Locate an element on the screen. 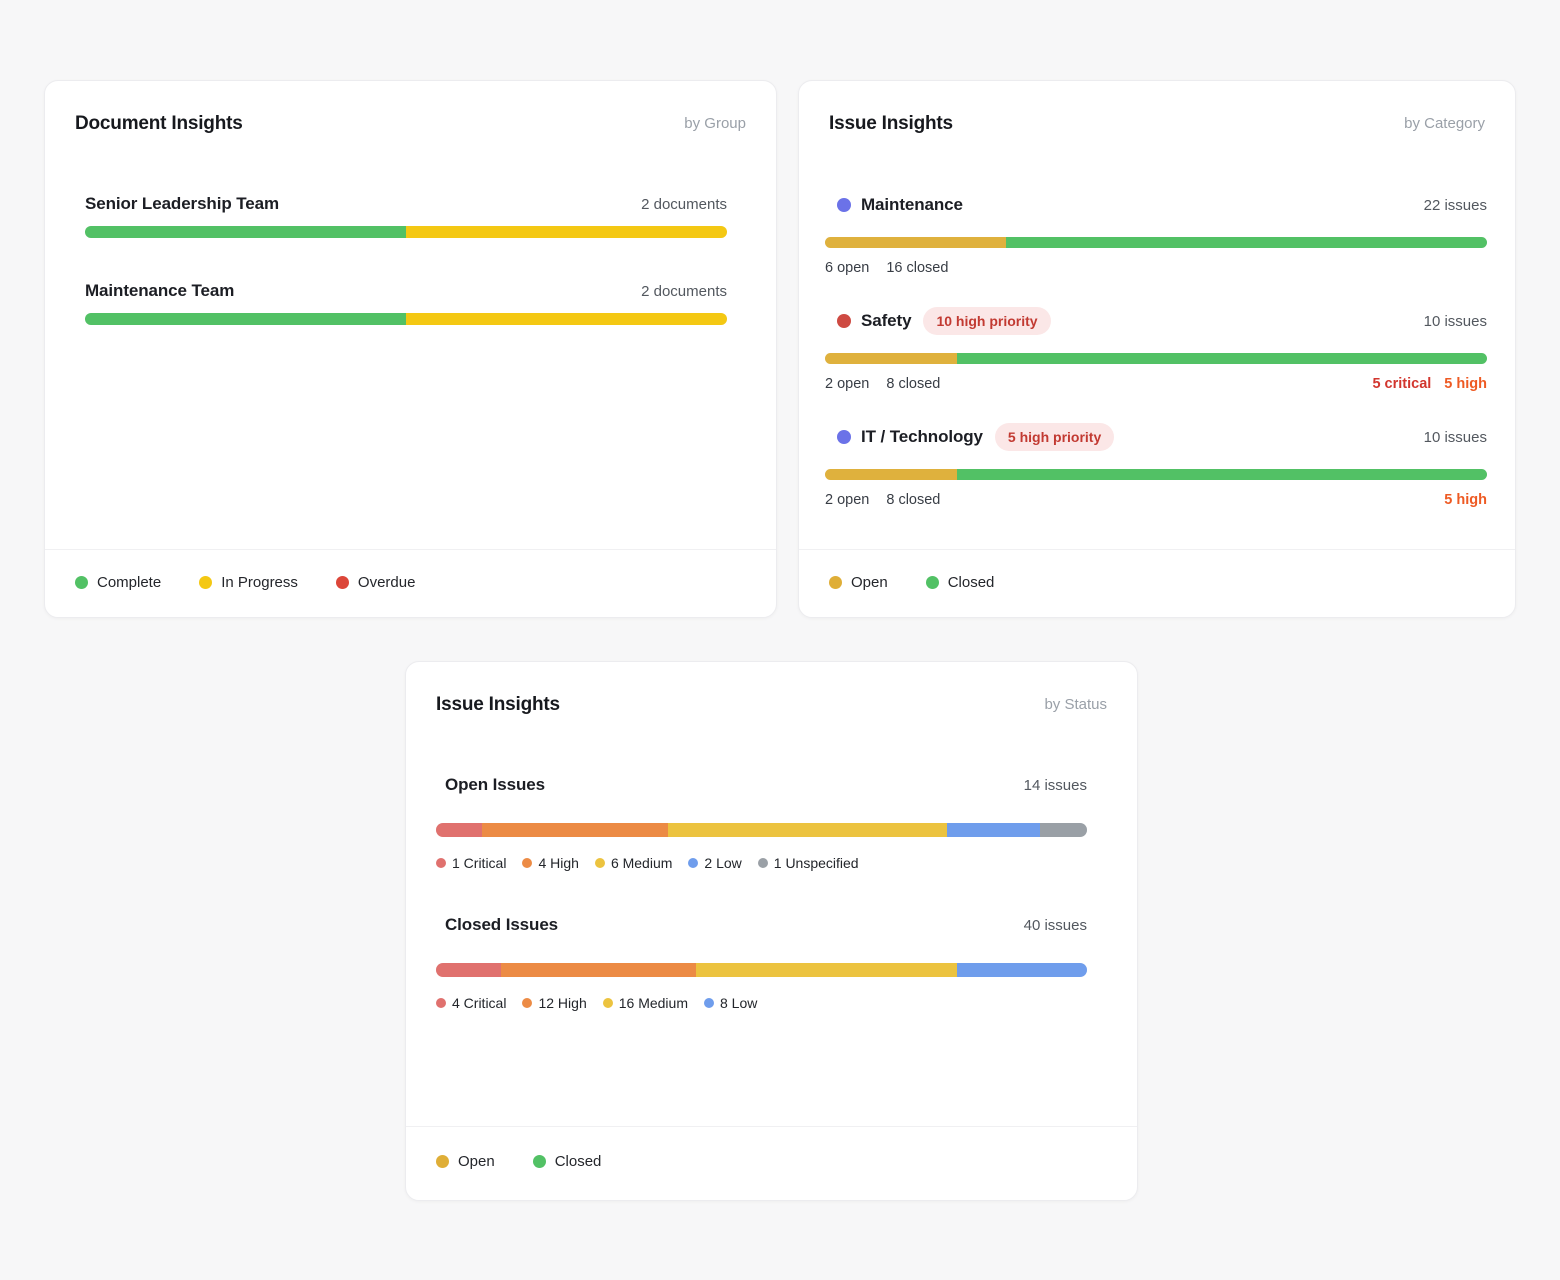  severity-label: 12 High is located at coordinates (562, 1003).